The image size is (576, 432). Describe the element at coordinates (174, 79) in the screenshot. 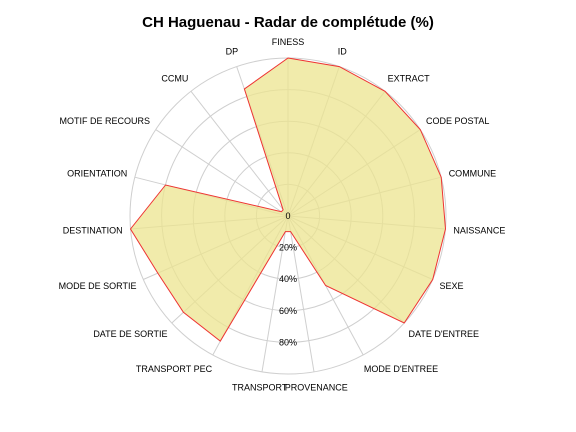

I see `axis-label: CCMU` at that location.